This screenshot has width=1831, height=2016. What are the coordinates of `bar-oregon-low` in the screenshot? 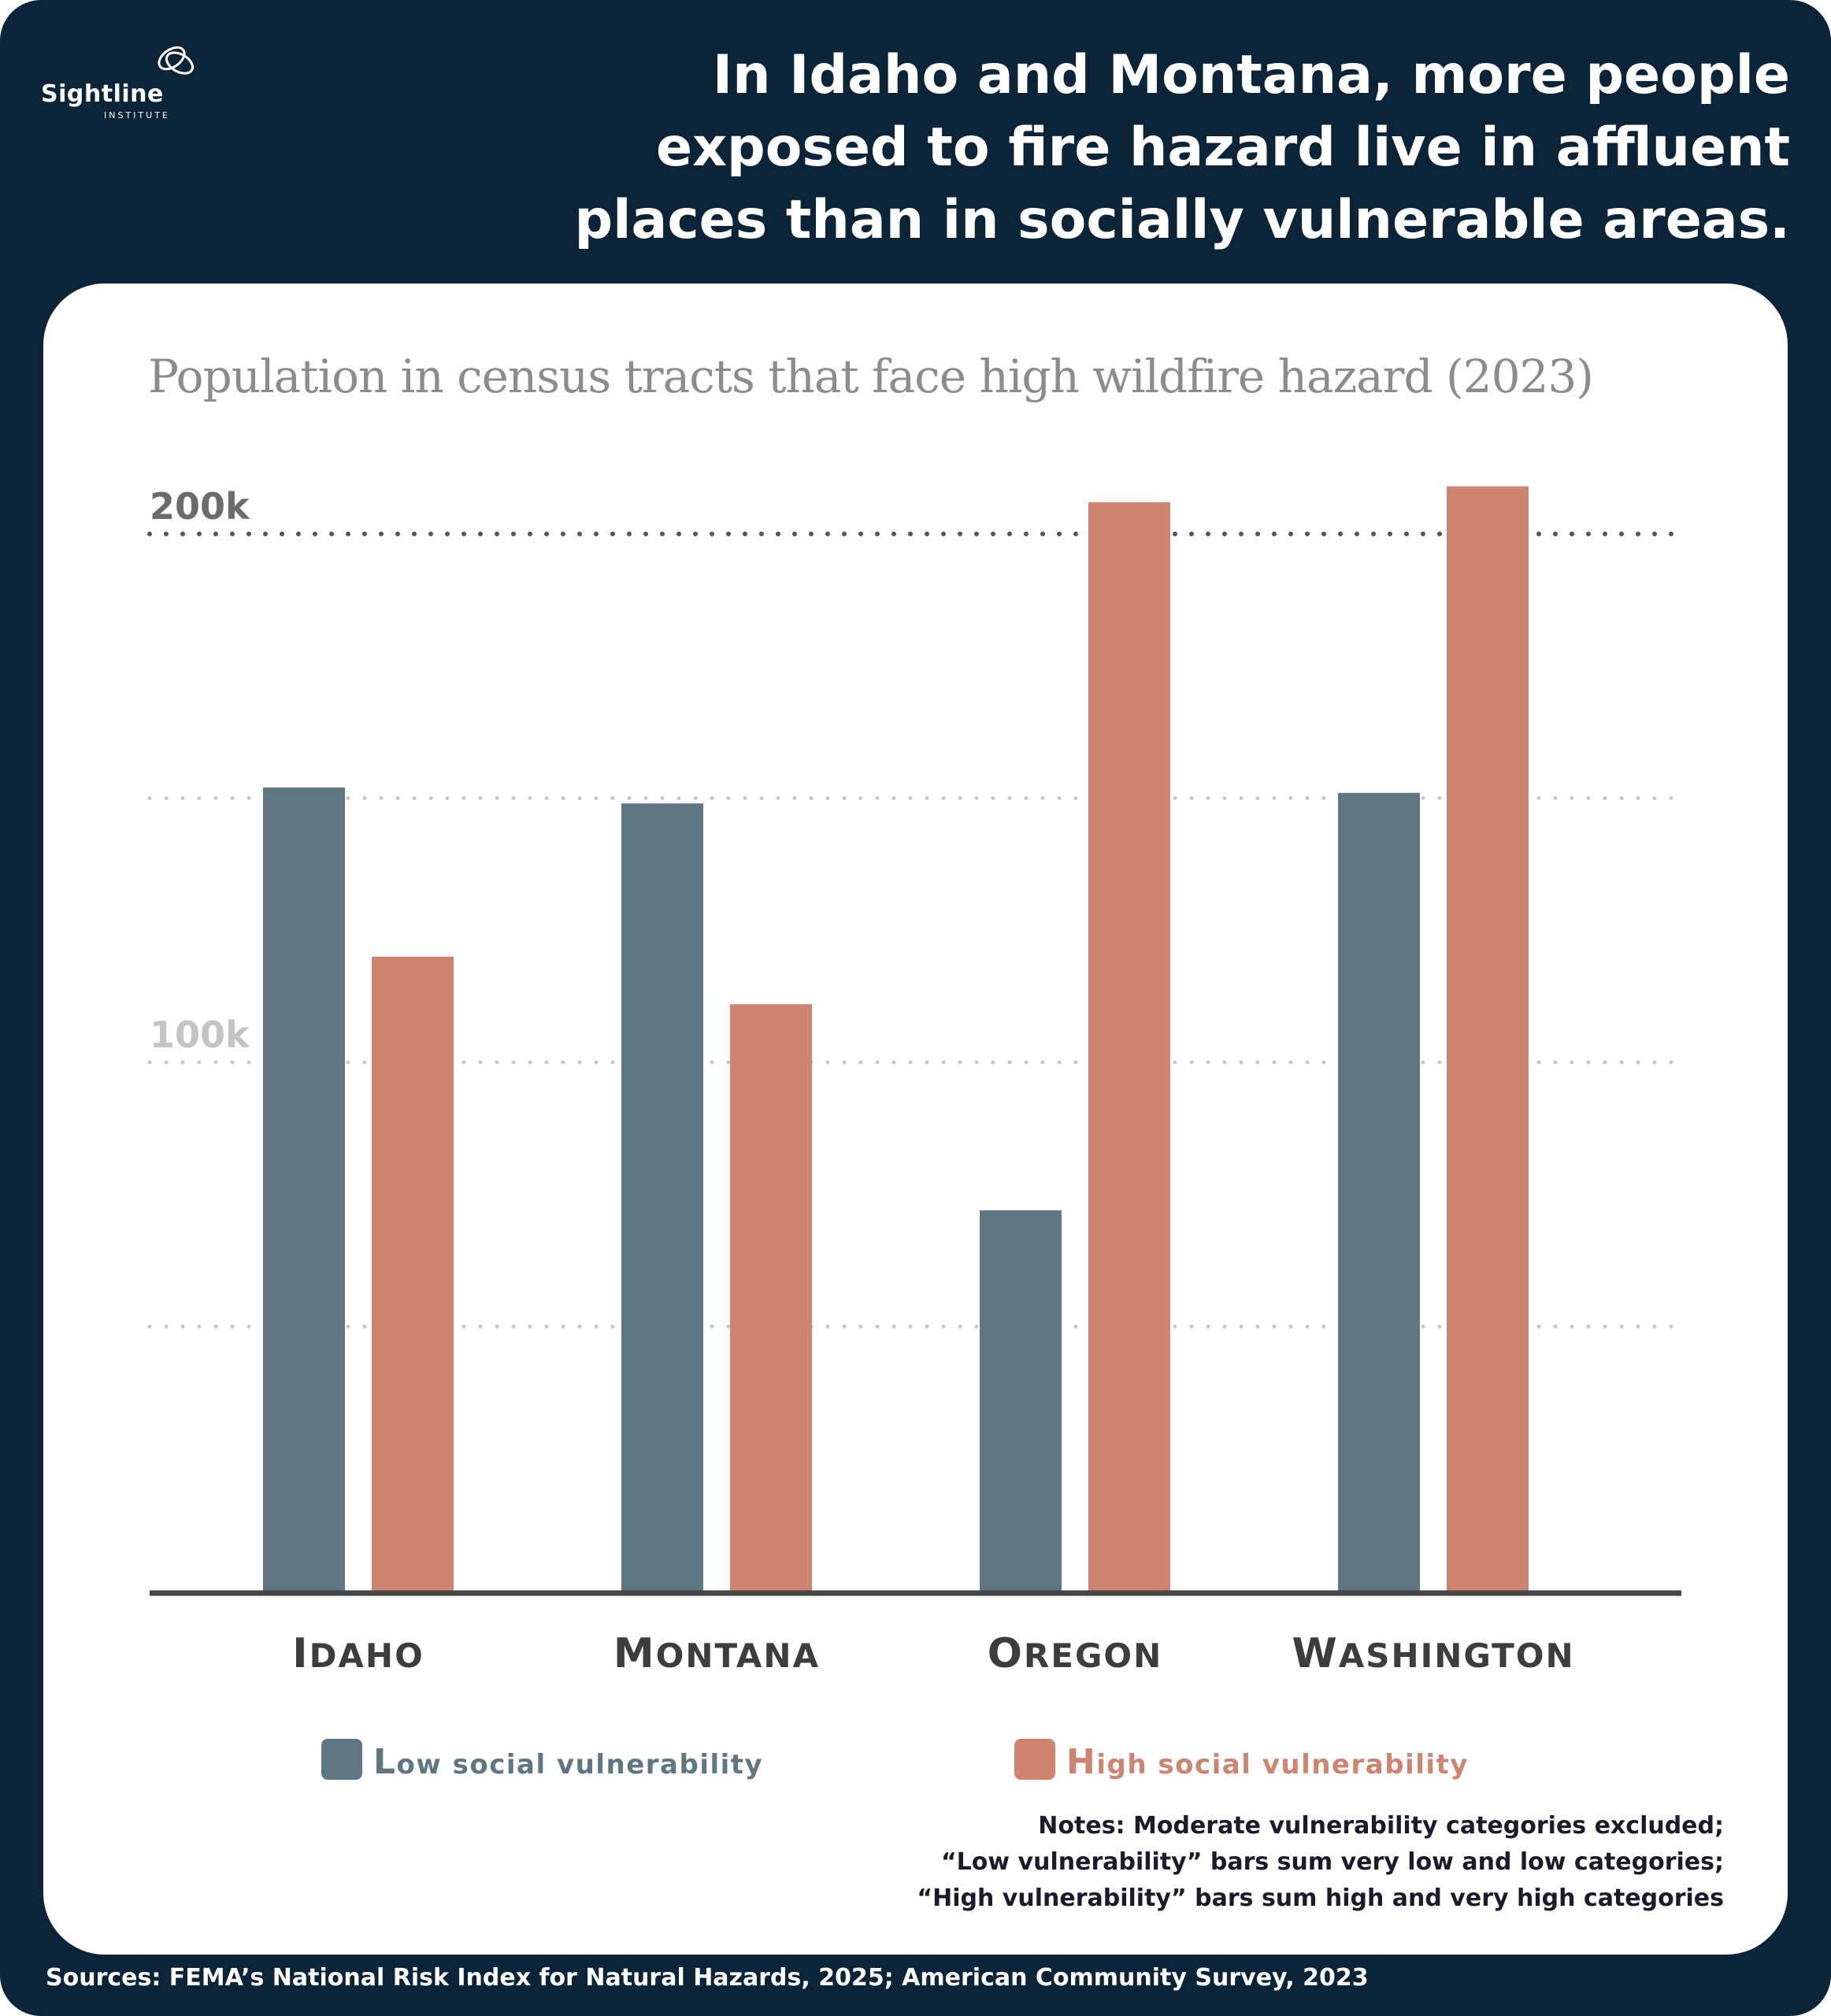 It's located at (1021, 1400).